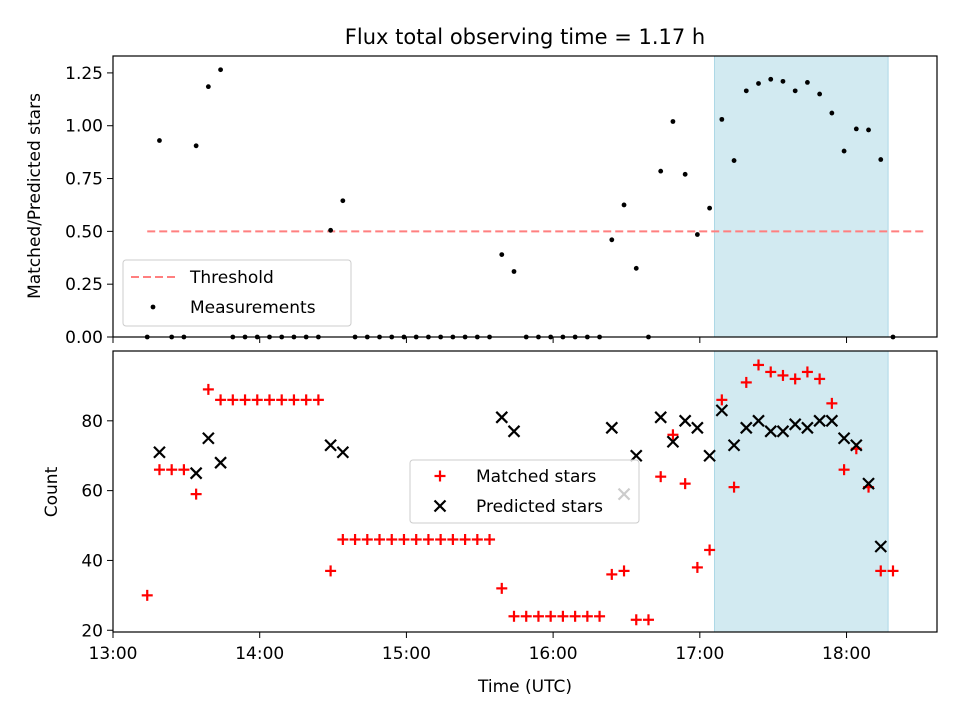 The image size is (960, 720). I want to click on bottom-ytick-label: 60, so click(92, 492).